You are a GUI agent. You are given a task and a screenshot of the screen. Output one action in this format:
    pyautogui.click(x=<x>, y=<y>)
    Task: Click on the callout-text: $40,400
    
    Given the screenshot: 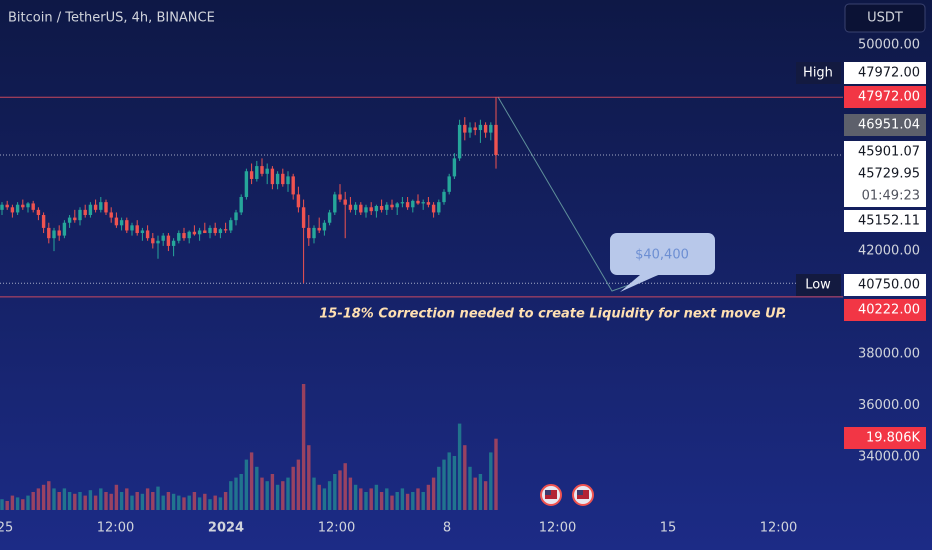 What is the action you would take?
    pyautogui.click(x=662, y=255)
    